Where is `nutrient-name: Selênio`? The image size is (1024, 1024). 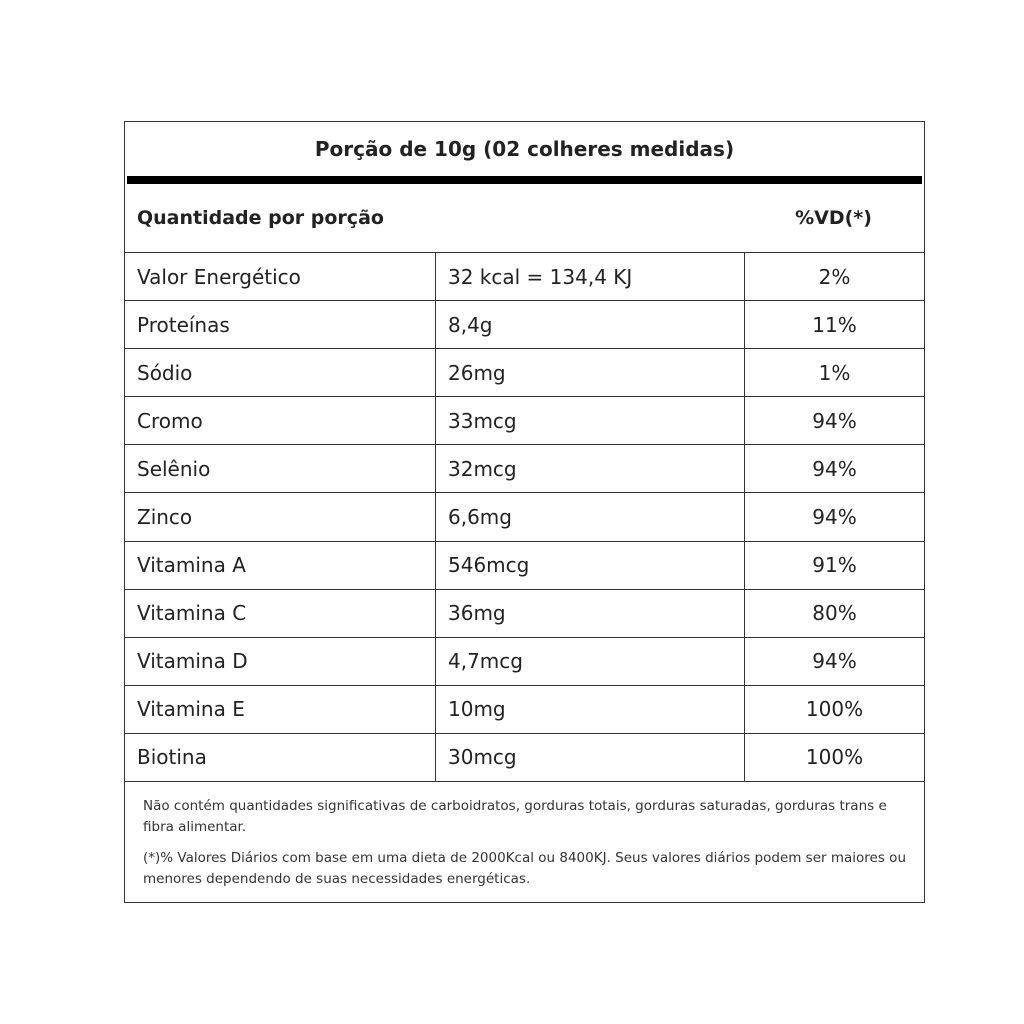 nutrient-name: Selênio is located at coordinates (280, 469).